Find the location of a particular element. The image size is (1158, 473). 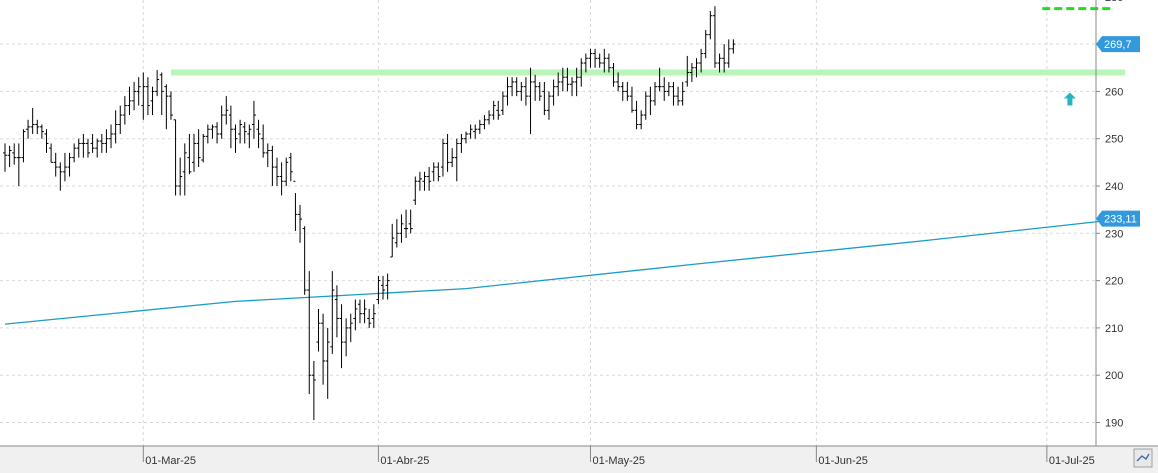

x-tick-label: 01-Jul-25 is located at coordinates (1072, 461).